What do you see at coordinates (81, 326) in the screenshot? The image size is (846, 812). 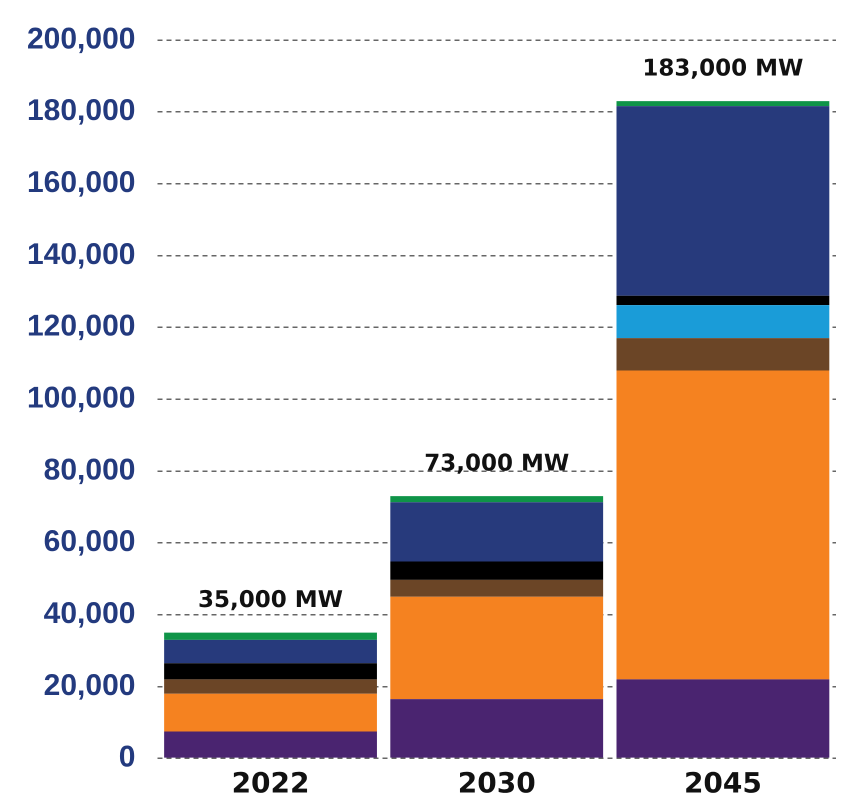 I see `y-tick-label: 120,000` at bounding box center [81, 326].